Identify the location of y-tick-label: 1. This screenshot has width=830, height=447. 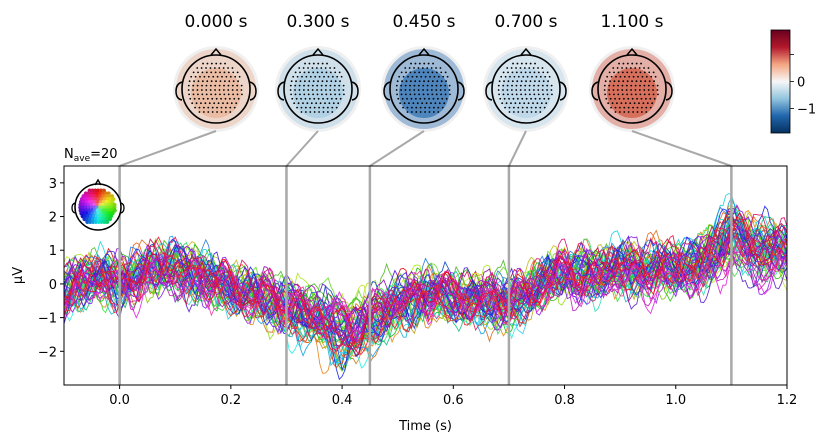
(53, 251).